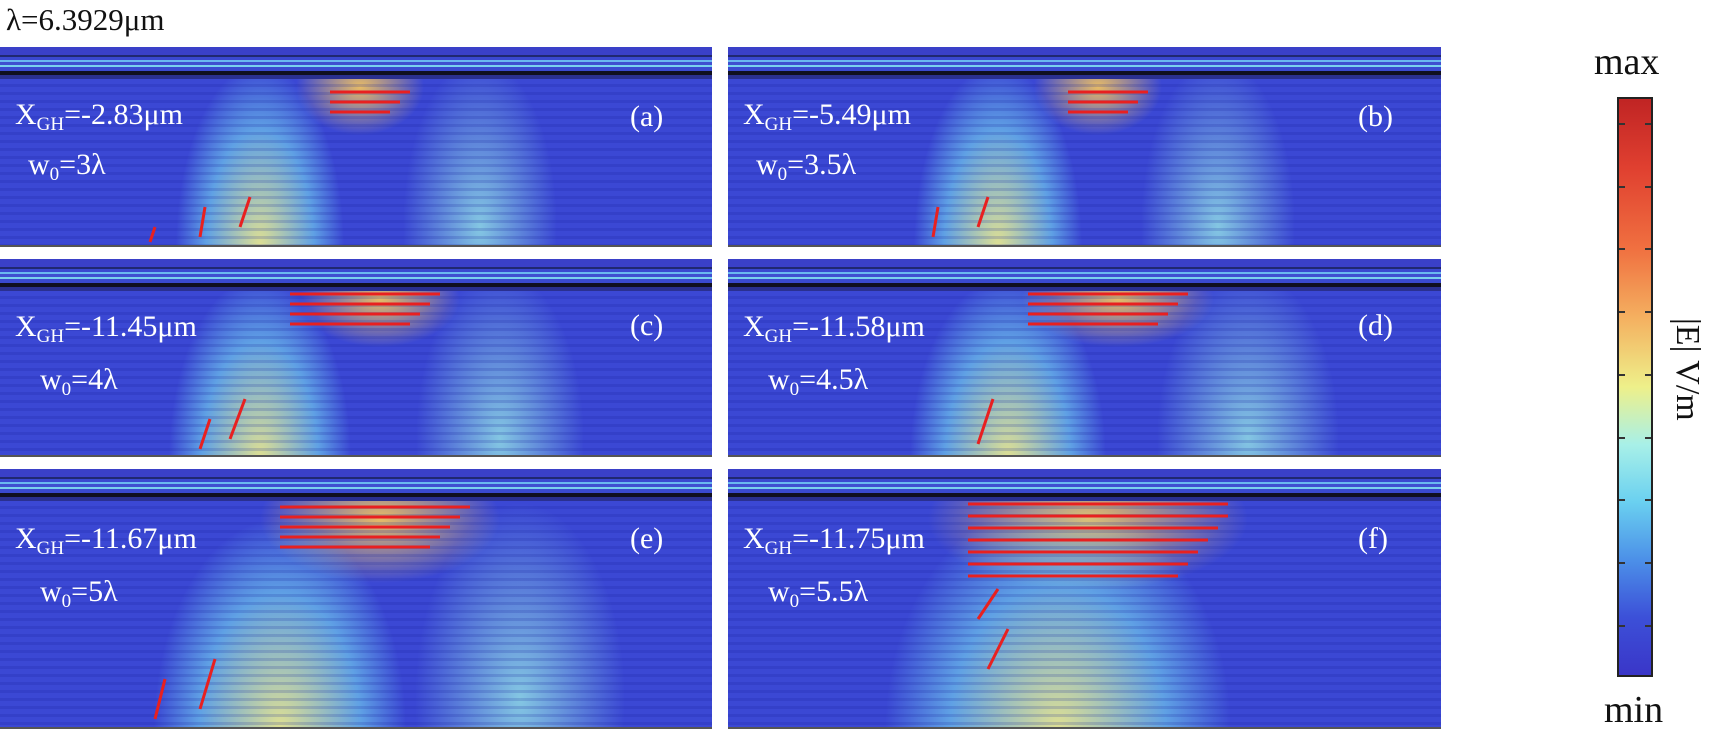  I want to click on panel-a: XGH=-2.83μm w0=3λ (a), so click(356, 147).